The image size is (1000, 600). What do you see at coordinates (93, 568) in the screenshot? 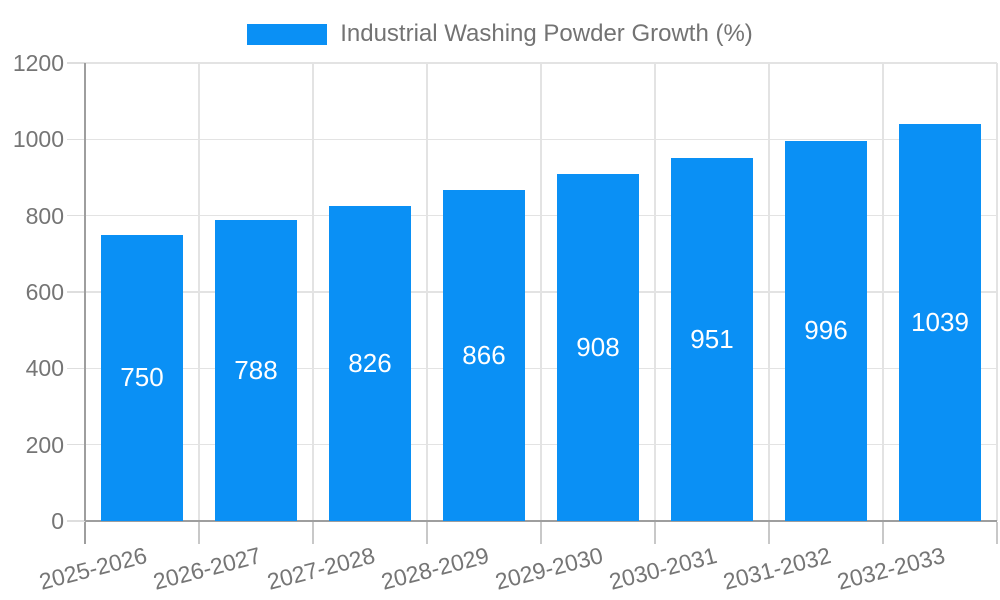
I see `x-axis-tick-label: 2025-2026` at bounding box center [93, 568].